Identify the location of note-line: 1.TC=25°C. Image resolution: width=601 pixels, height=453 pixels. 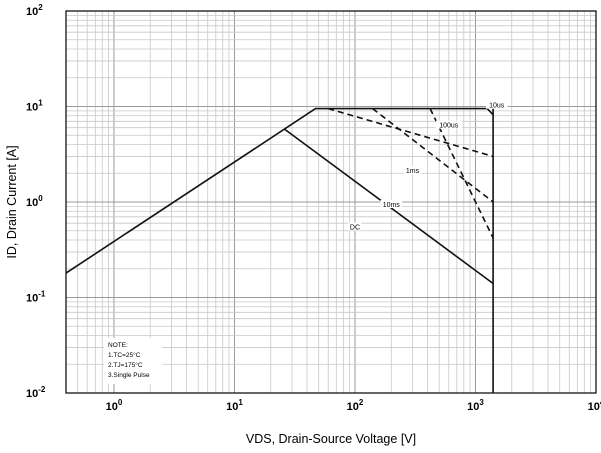
(124, 355).